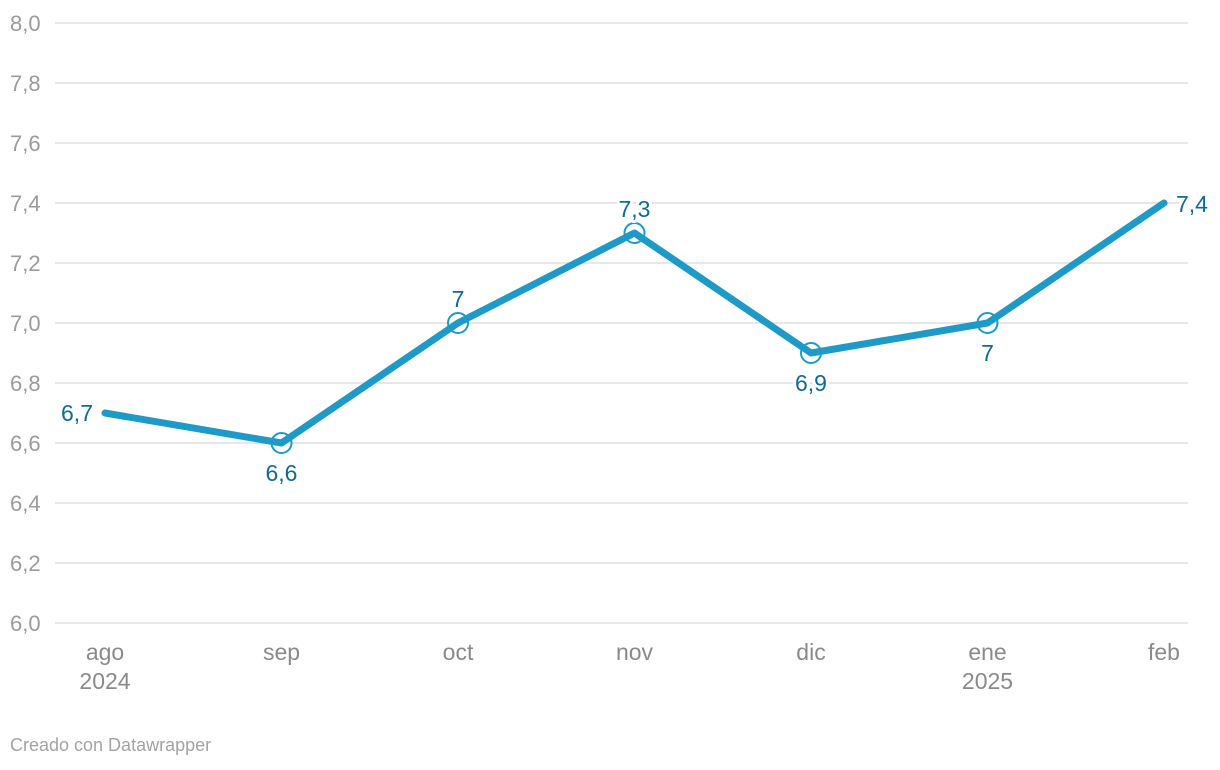 This screenshot has height=770, width=1220. Describe the element at coordinates (25, 83) in the screenshot. I see `y-axis-tick-label: 7,8` at that location.